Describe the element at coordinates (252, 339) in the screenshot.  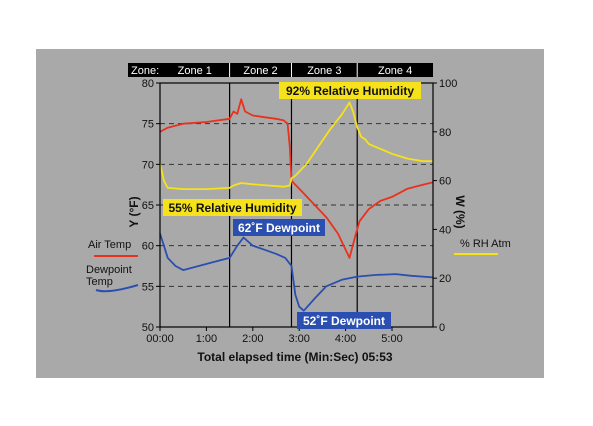
I see `x-tick-label: 2:00` at that location.